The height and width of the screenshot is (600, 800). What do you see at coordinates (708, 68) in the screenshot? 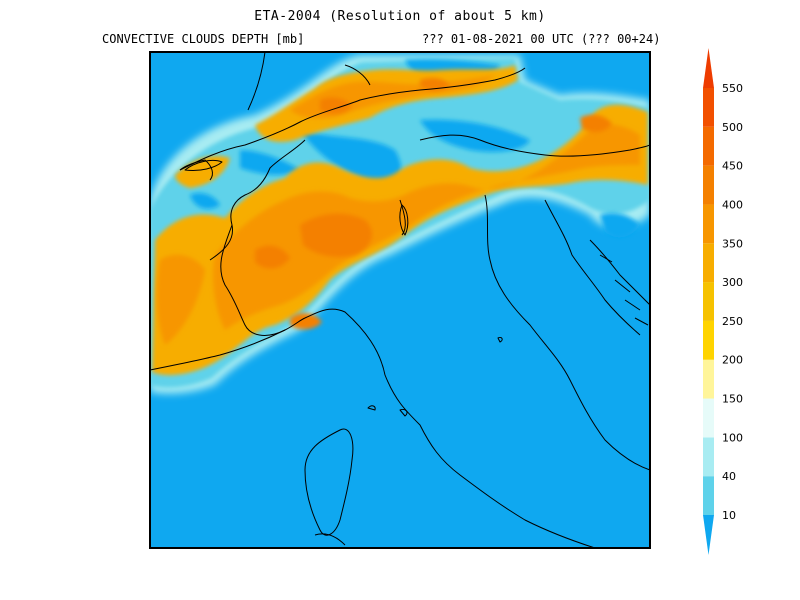
I see `colorbar-top-arrow` at bounding box center [708, 68].